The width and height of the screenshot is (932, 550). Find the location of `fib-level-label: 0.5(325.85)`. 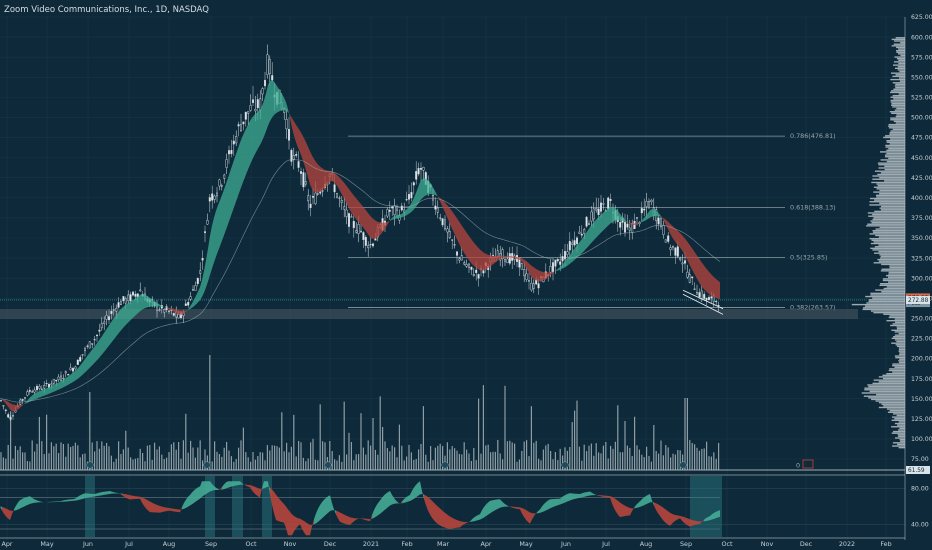

fib-level-label: 0.5(325.85) is located at coordinates (809, 257).